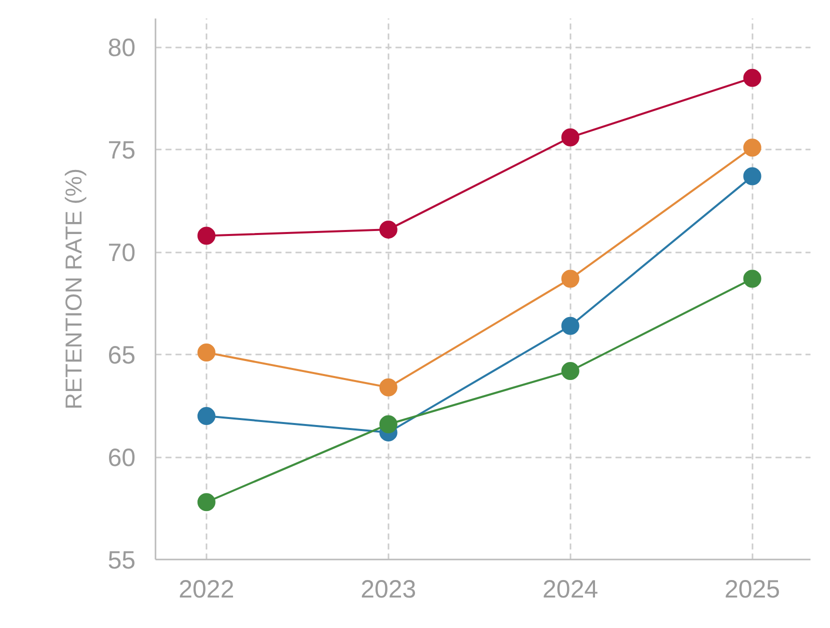 The height and width of the screenshot is (628, 830). Describe the element at coordinates (752, 590) in the screenshot. I see `x-tick-label: 2025` at that location.